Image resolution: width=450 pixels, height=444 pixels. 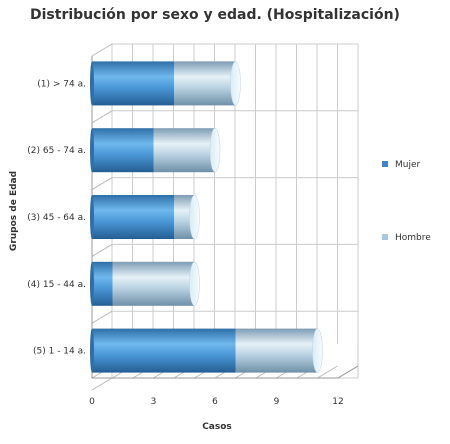 I want to click on floor-edge, so click(x=348, y=372).